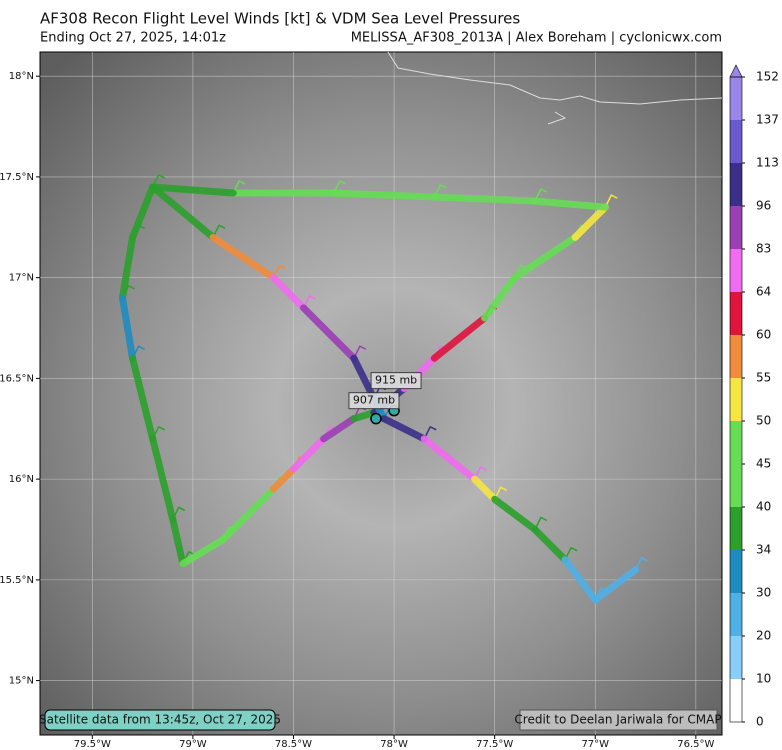  Describe the element at coordinates (21, 76) in the screenshot. I see `y-tick-label: 18°N` at that location.